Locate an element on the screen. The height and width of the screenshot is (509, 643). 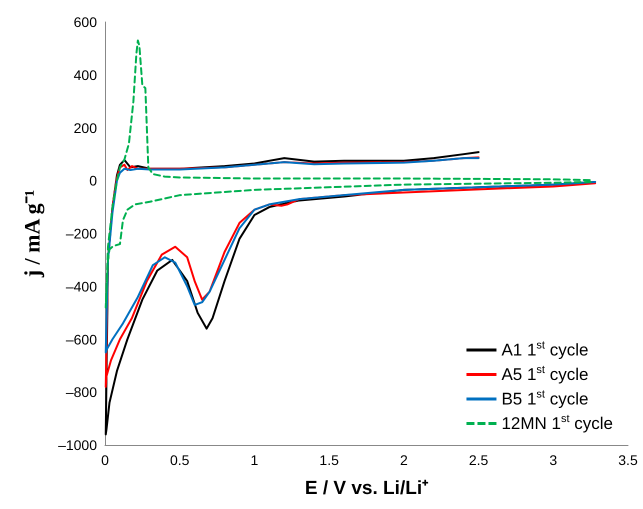
y-tick-label: 400 is located at coordinates (86, 74).